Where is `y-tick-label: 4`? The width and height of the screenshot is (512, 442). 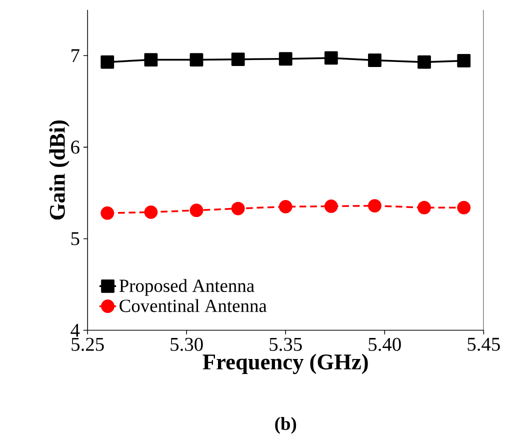
y-tick-label: 4 is located at coordinates (75, 330).